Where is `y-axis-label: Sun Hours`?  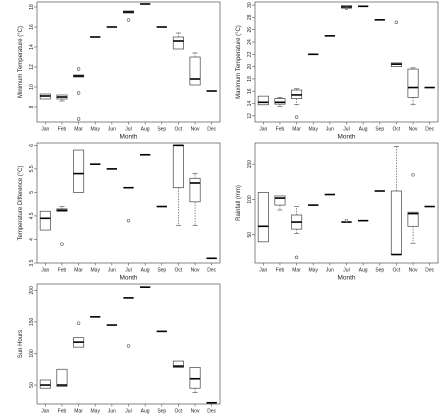 y-axis-label: Sun Hours is located at coordinates (21, 344).